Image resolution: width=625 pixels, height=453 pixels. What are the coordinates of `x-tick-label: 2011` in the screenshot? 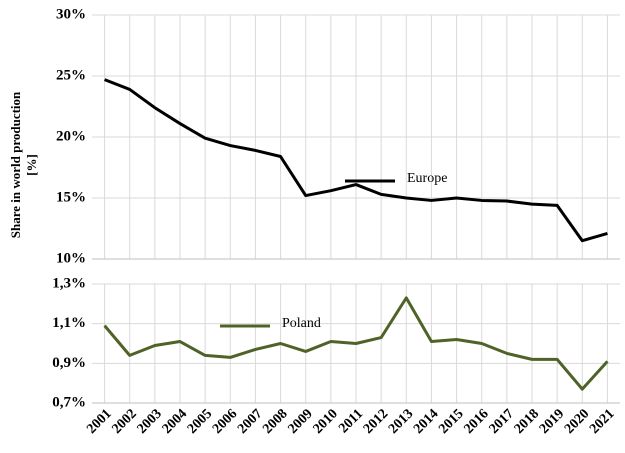 It's located at (351, 421).